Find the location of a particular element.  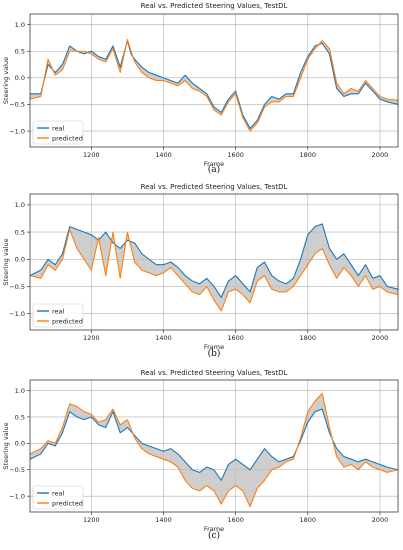

panel-label: (c) is located at coordinates (214, 535).